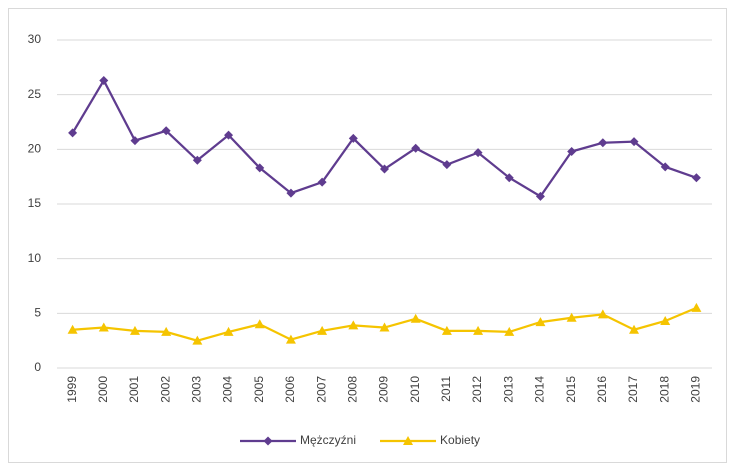 This screenshot has width=736, height=472. I want to click on x-tick-label: 2018, so click(664, 389).